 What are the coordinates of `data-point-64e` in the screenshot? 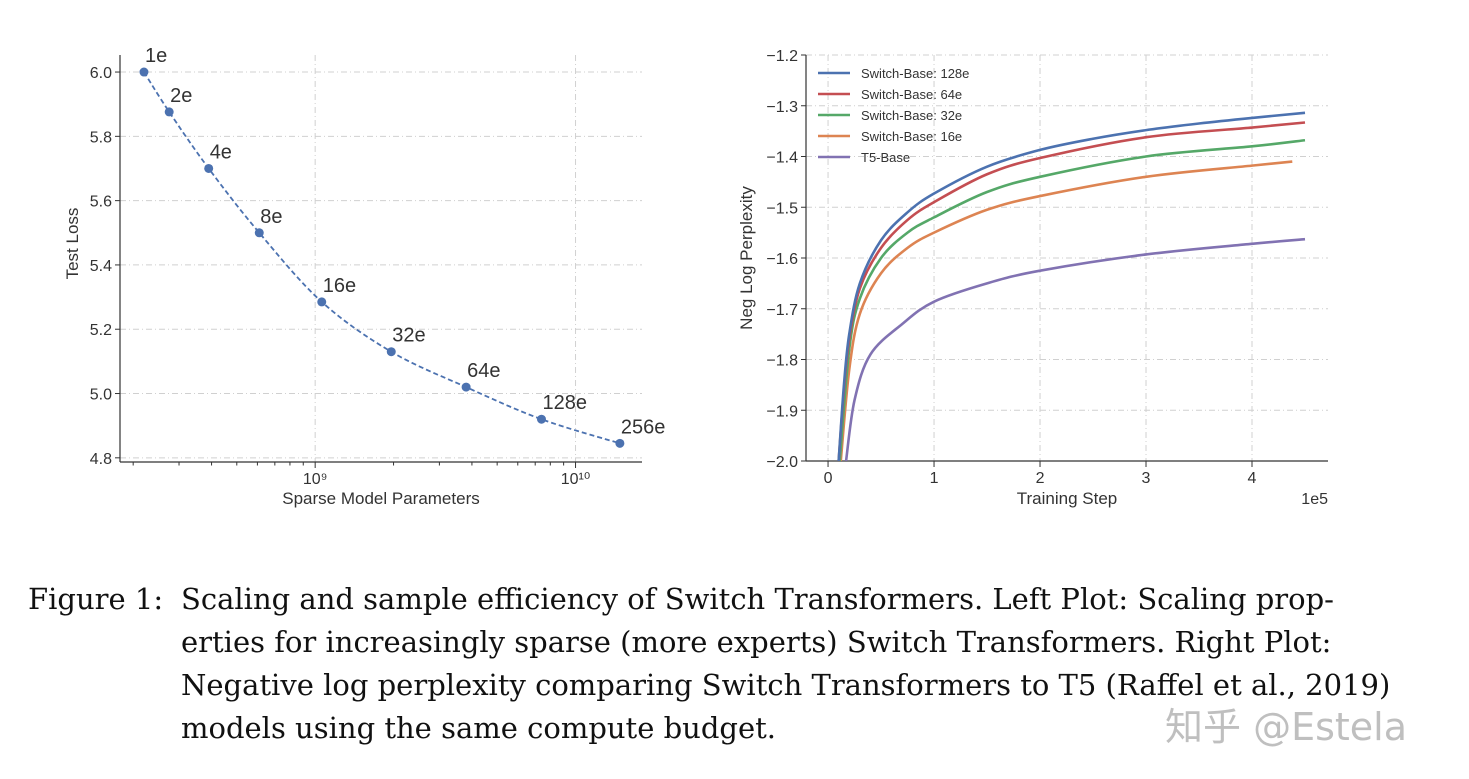 It's located at (466, 387).